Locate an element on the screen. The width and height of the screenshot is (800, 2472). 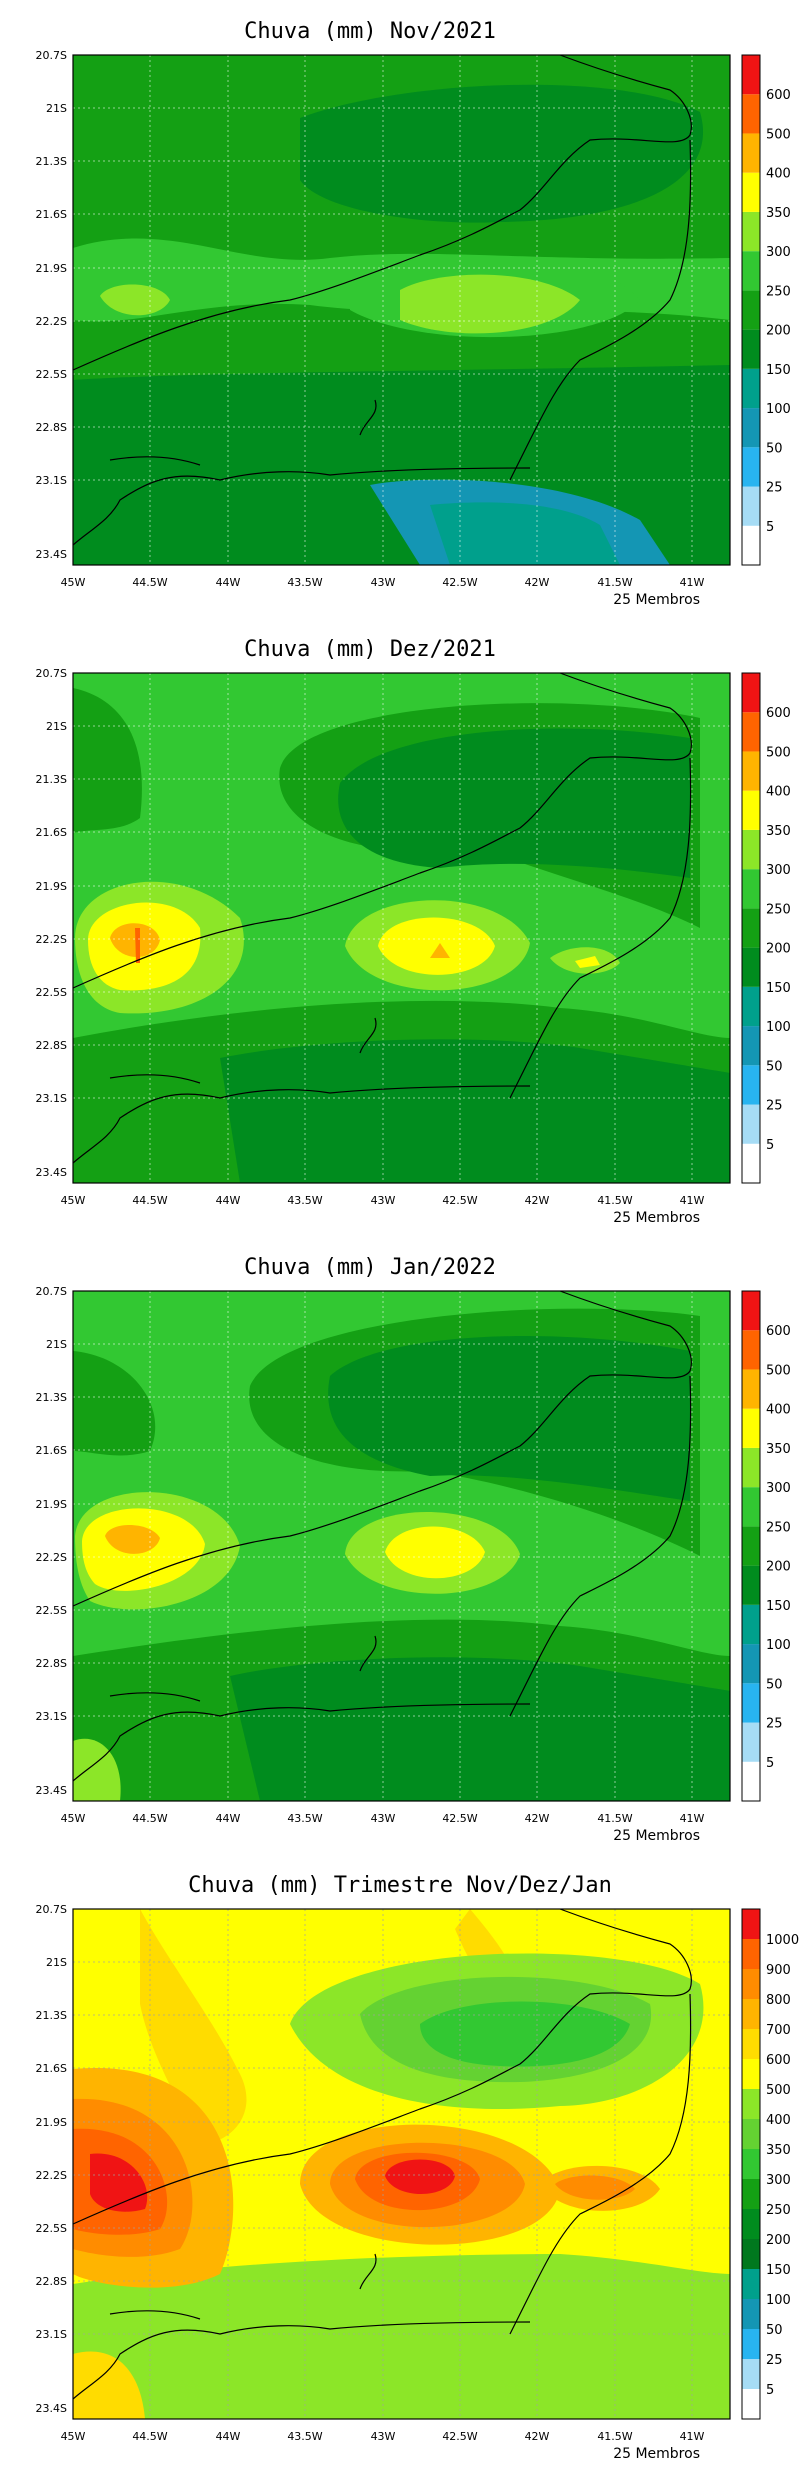
rain-zone-peak-center is located at coordinates (440, 950).